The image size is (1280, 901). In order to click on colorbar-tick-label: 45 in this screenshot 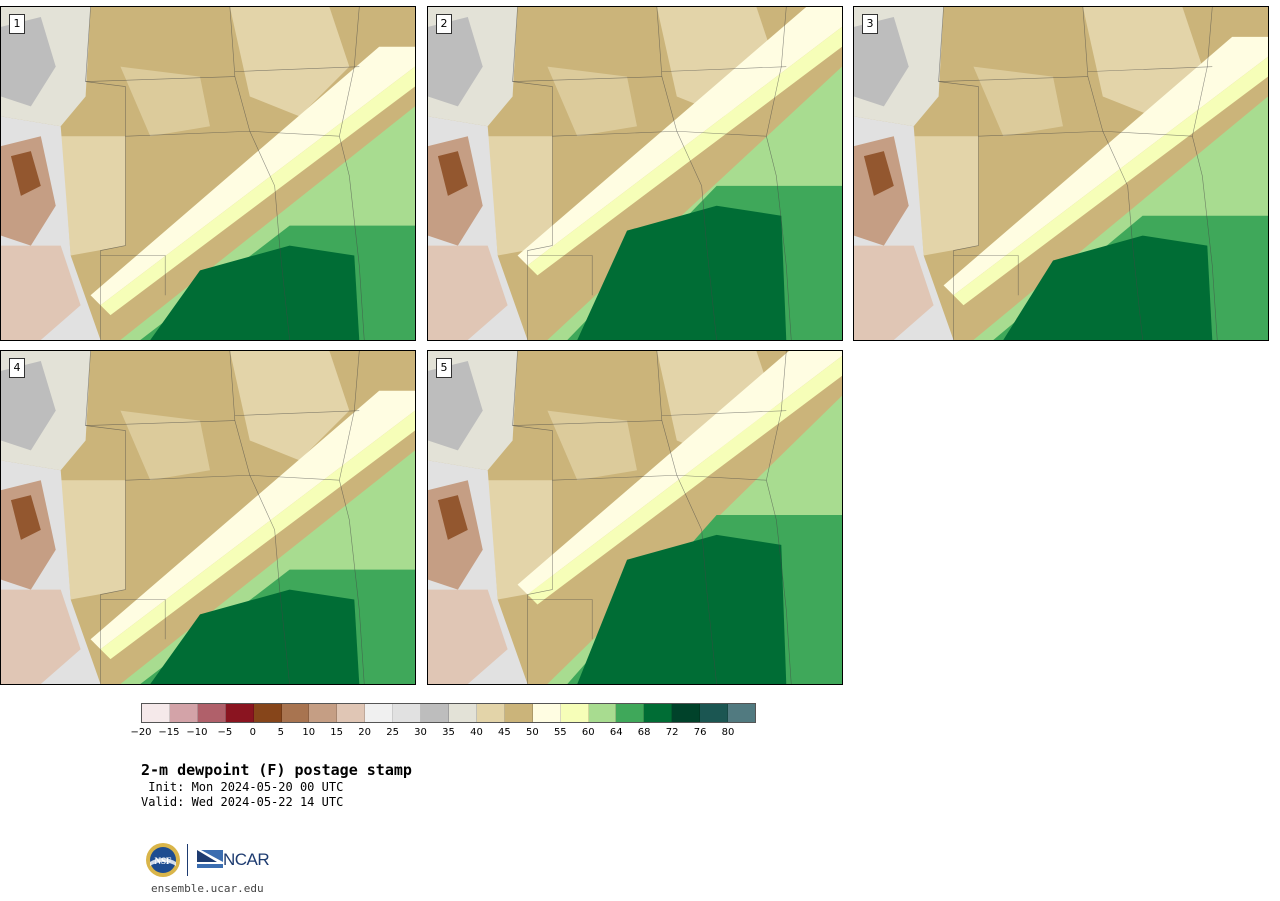, I will do `click(504, 732)`.